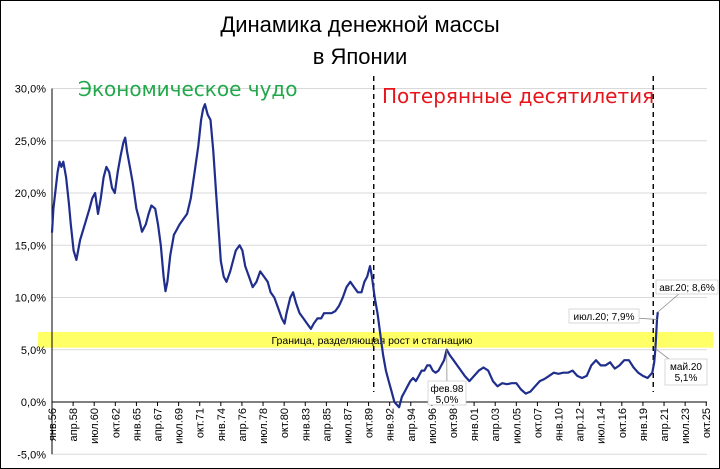 This screenshot has height=469, width=720. What do you see at coordinates (370, 423) in the screenshot?
I see `x-tick-label: окт.89` at bounding box center [370, 423].